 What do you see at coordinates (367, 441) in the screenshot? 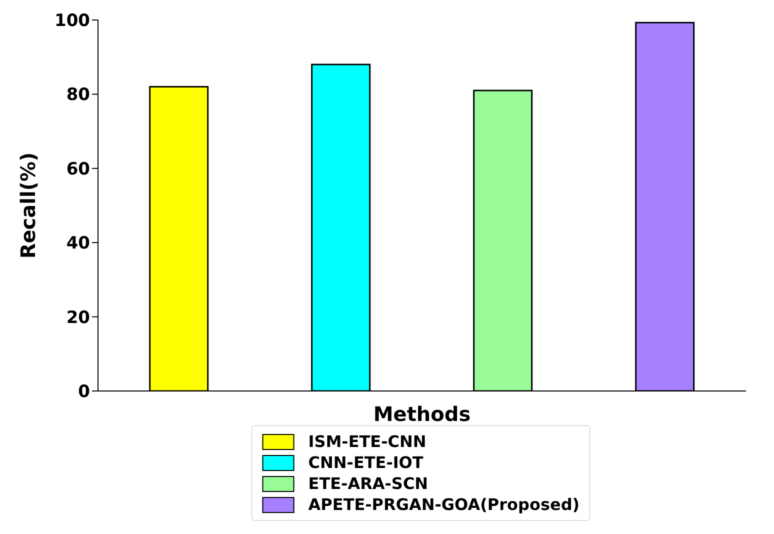
I see `legend-label: ISM-ETE-CNN` at bounding box center [367, 441].